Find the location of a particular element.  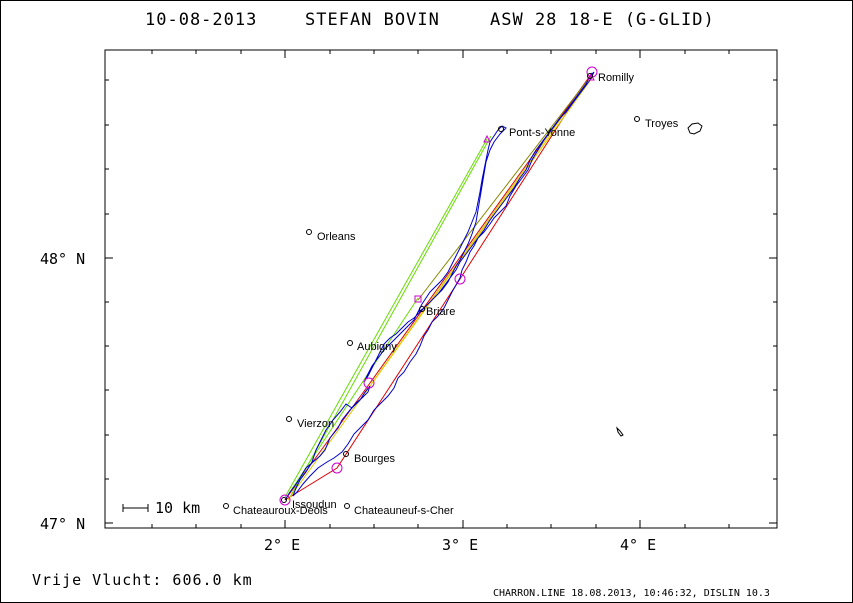

turnpoint-start is located at coordinates (285, 500).